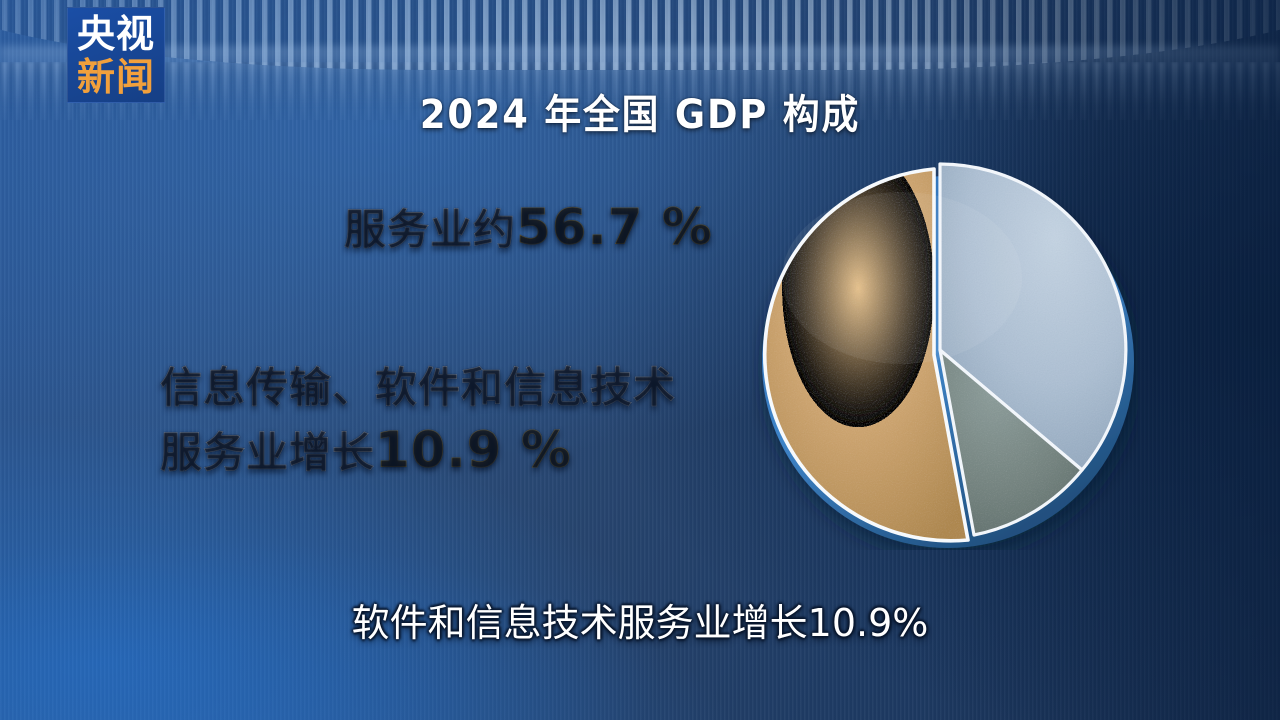  I want to click on stat-row-infotech-line2: 服务业增长10.9 %, so click(390, 451).